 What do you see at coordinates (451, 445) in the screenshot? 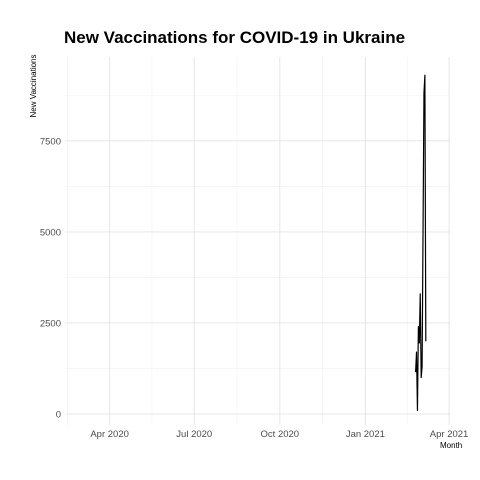
I see `x-axis-title: Month` at bounding box center [451, 445].